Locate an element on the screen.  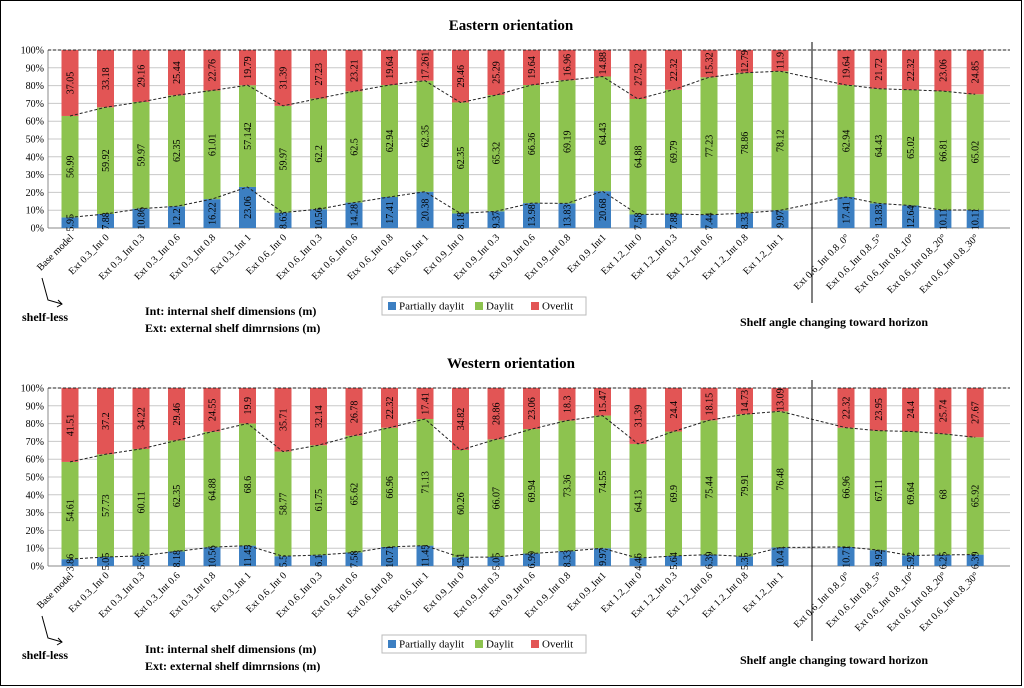
data-label-partially-daylit: 8.92 is located at coordinates (879, 558).